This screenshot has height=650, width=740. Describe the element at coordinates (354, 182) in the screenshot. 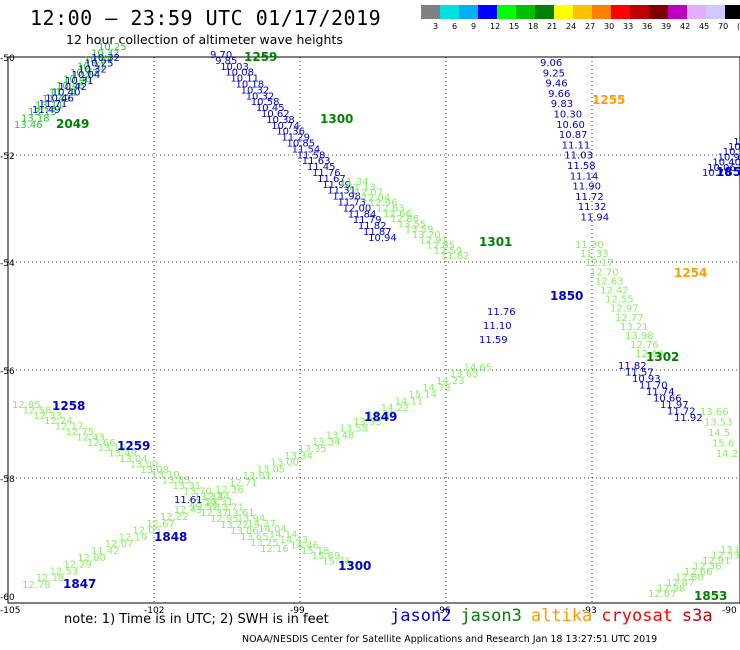

I see `wave-height-value: 11.34` at that location.